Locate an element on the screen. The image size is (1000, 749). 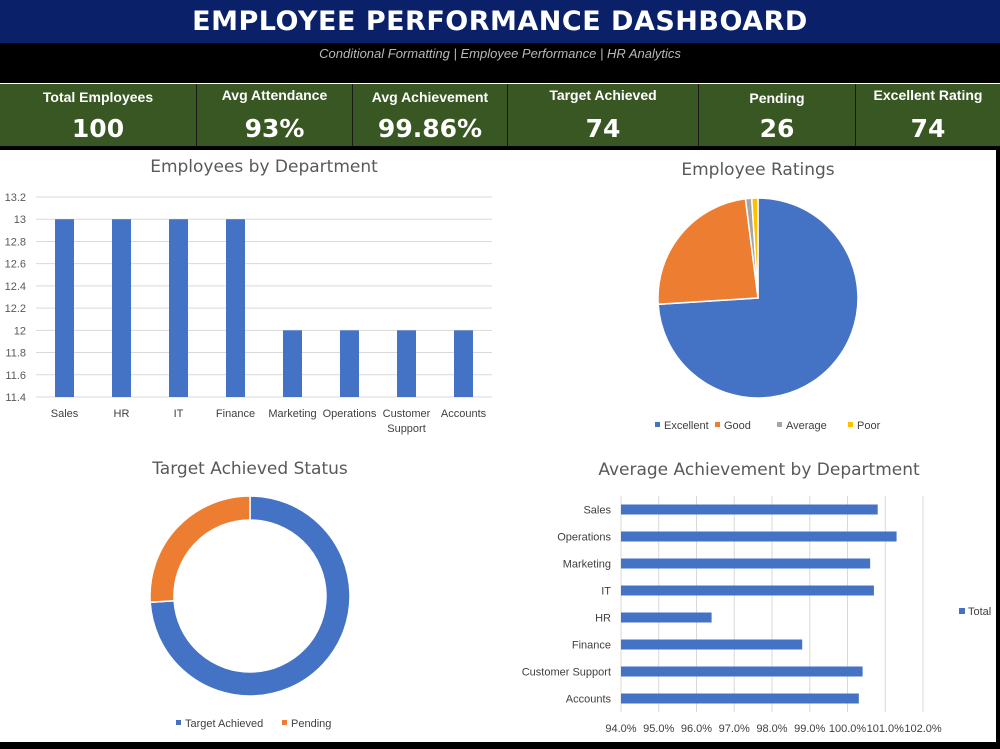
dashboard-title: EMPLOYEE PERFORMANCE DASHBOARD is located at coordinates (500, 21).